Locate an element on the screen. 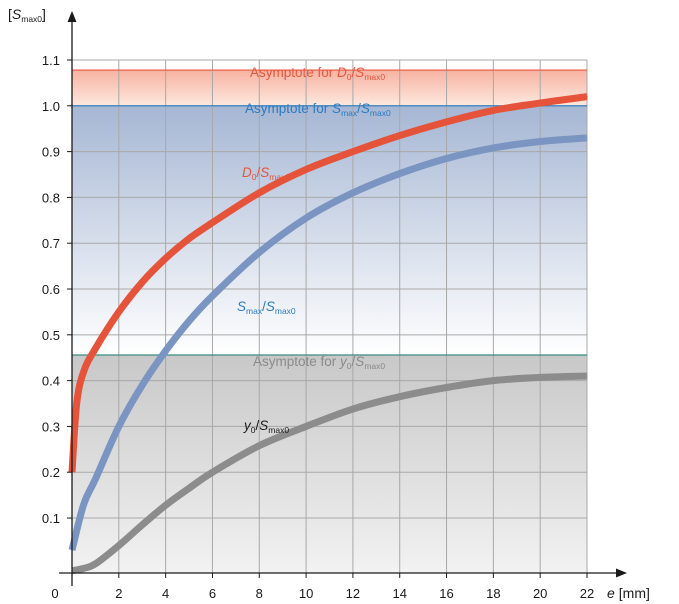 The image size is (679, 604). y-tick-label-4: 0.5 is located at coordinates (51, 335).